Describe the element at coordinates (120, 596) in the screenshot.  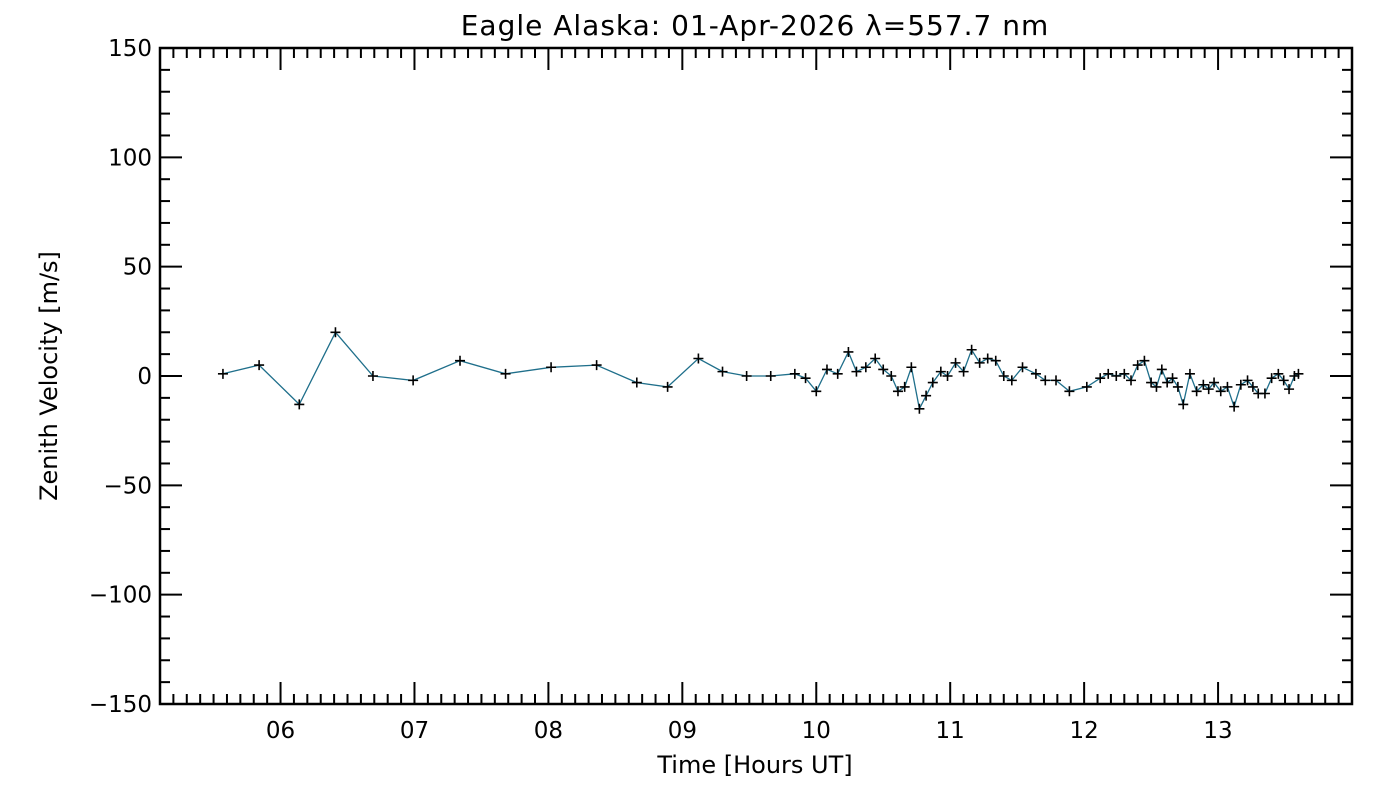
I see `y-tick-label: −100` at that location.